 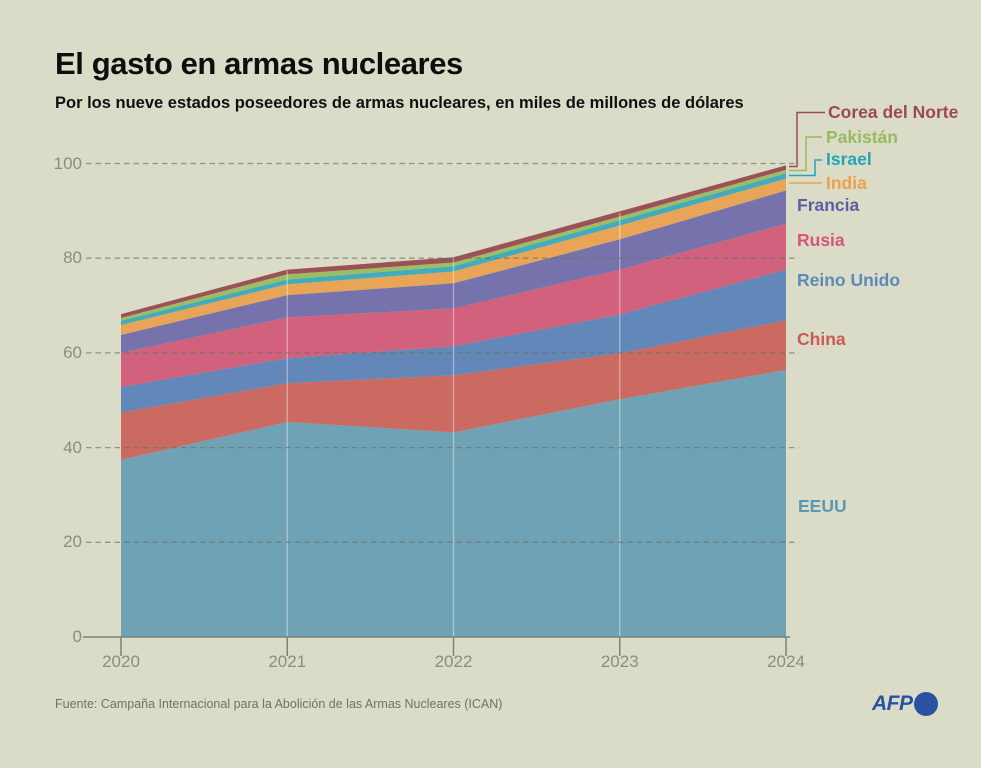 What do you see at coordinates (892, 703) in the screenshot?
I see `afp-logo-text: AFP` at bounding box center [892, 703].